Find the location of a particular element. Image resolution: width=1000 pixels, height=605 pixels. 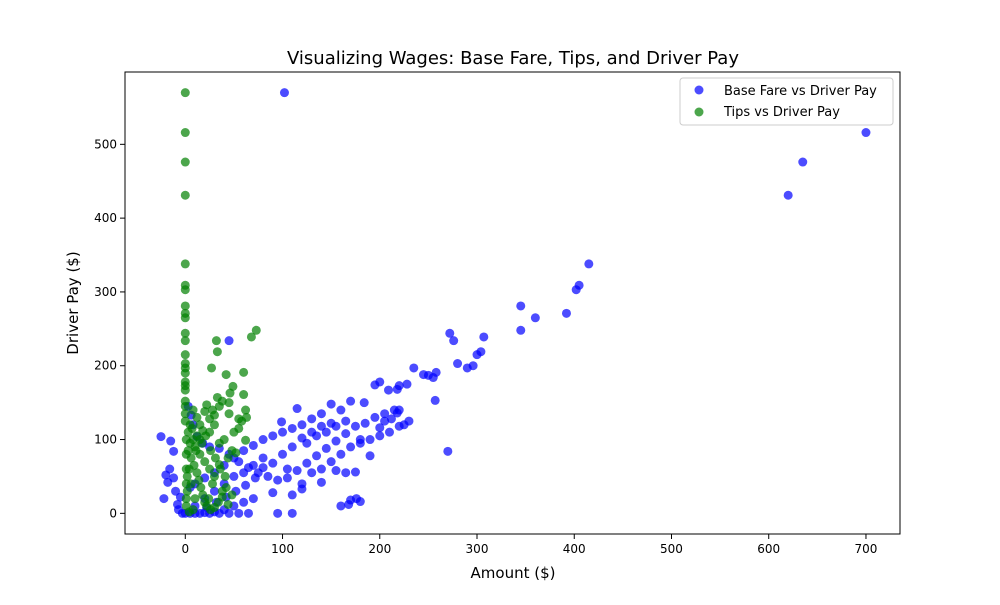

y-tick-label: 0 is located at coordinates (113, 513).